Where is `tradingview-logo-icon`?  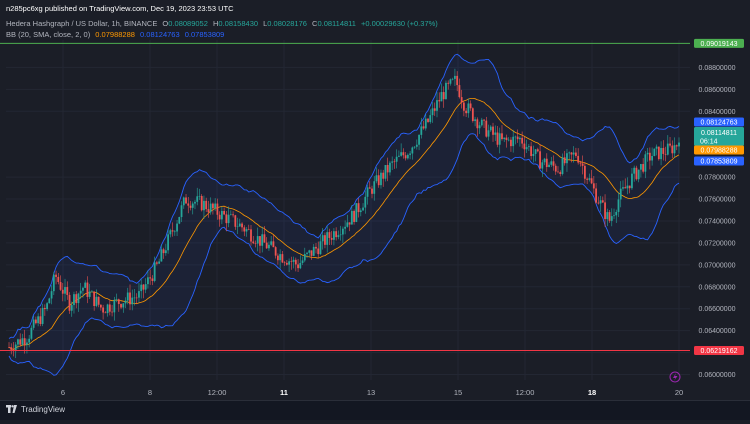 tradingview-logo-icon is located at coordinates (12, 409).